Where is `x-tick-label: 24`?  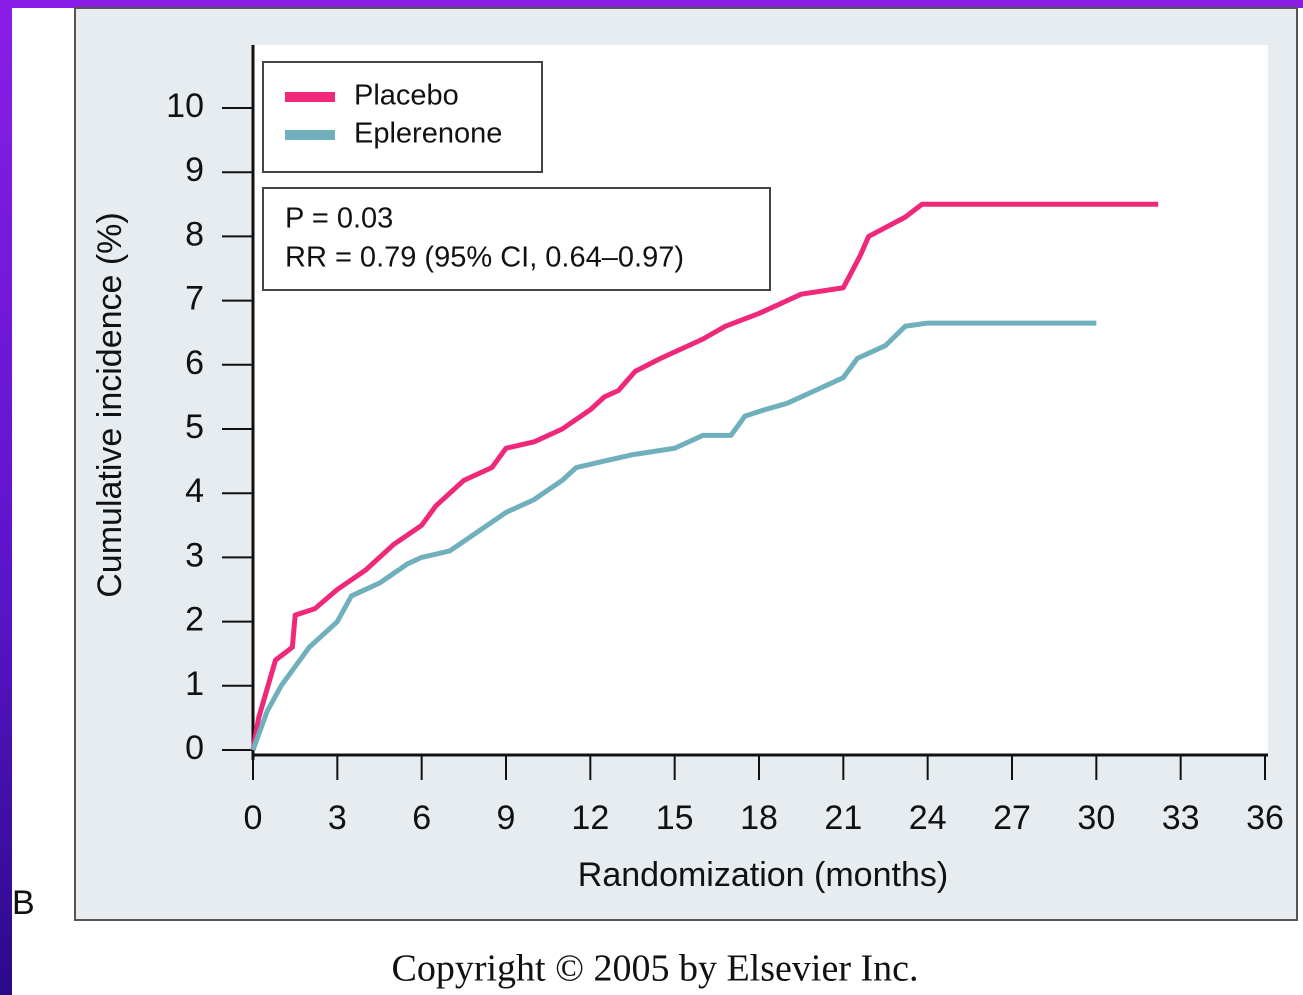
x-tick-label: 24 is located at coordinates (928, 818).